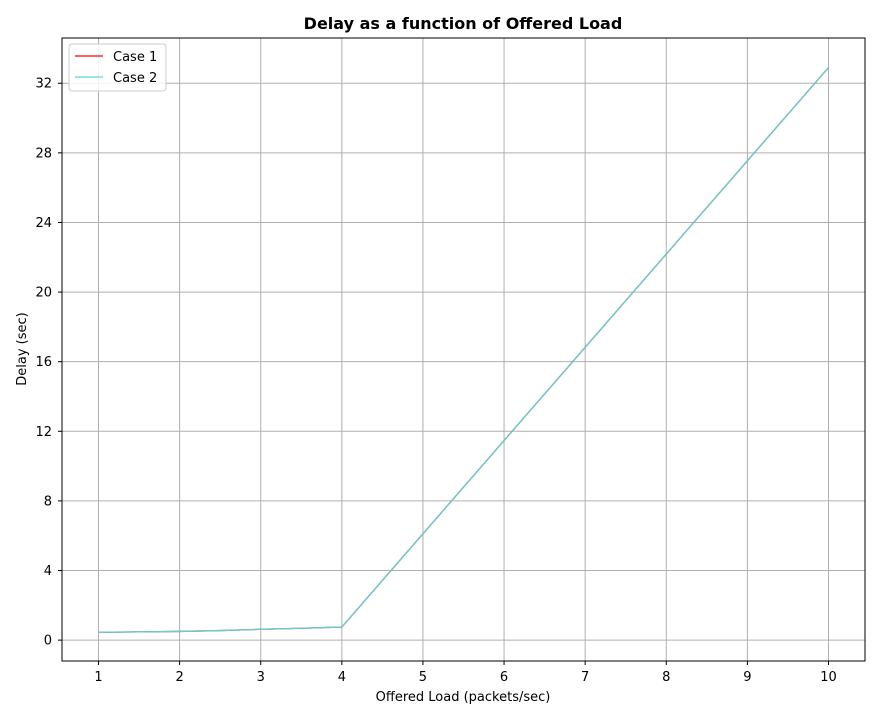 Image resolution: width=880 pixels, height=723 pixels. I want to click on y-tick-label: 20, so click(43, 293).